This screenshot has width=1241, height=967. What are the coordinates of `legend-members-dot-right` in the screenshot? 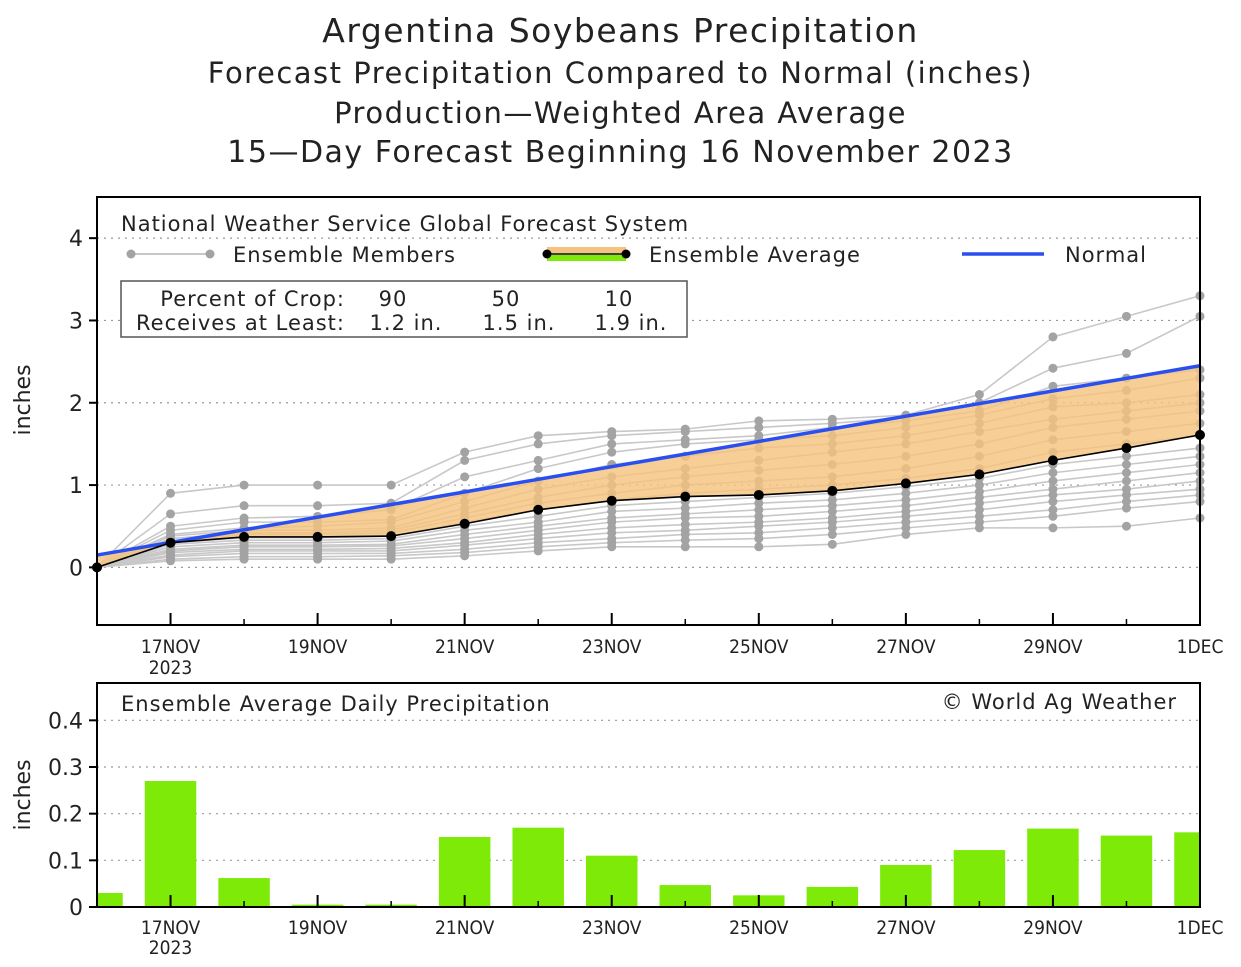 It's located at (210, 254).